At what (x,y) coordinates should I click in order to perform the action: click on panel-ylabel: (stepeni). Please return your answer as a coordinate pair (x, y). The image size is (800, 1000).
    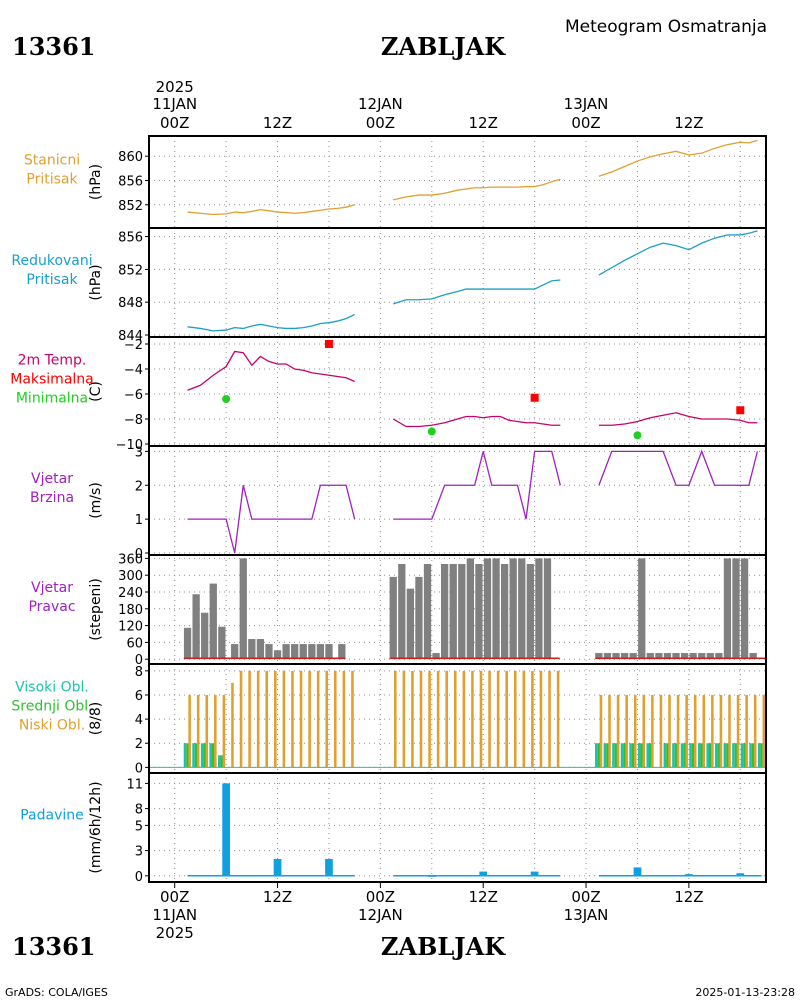
    Looking at the image, I should click on (96, 609).